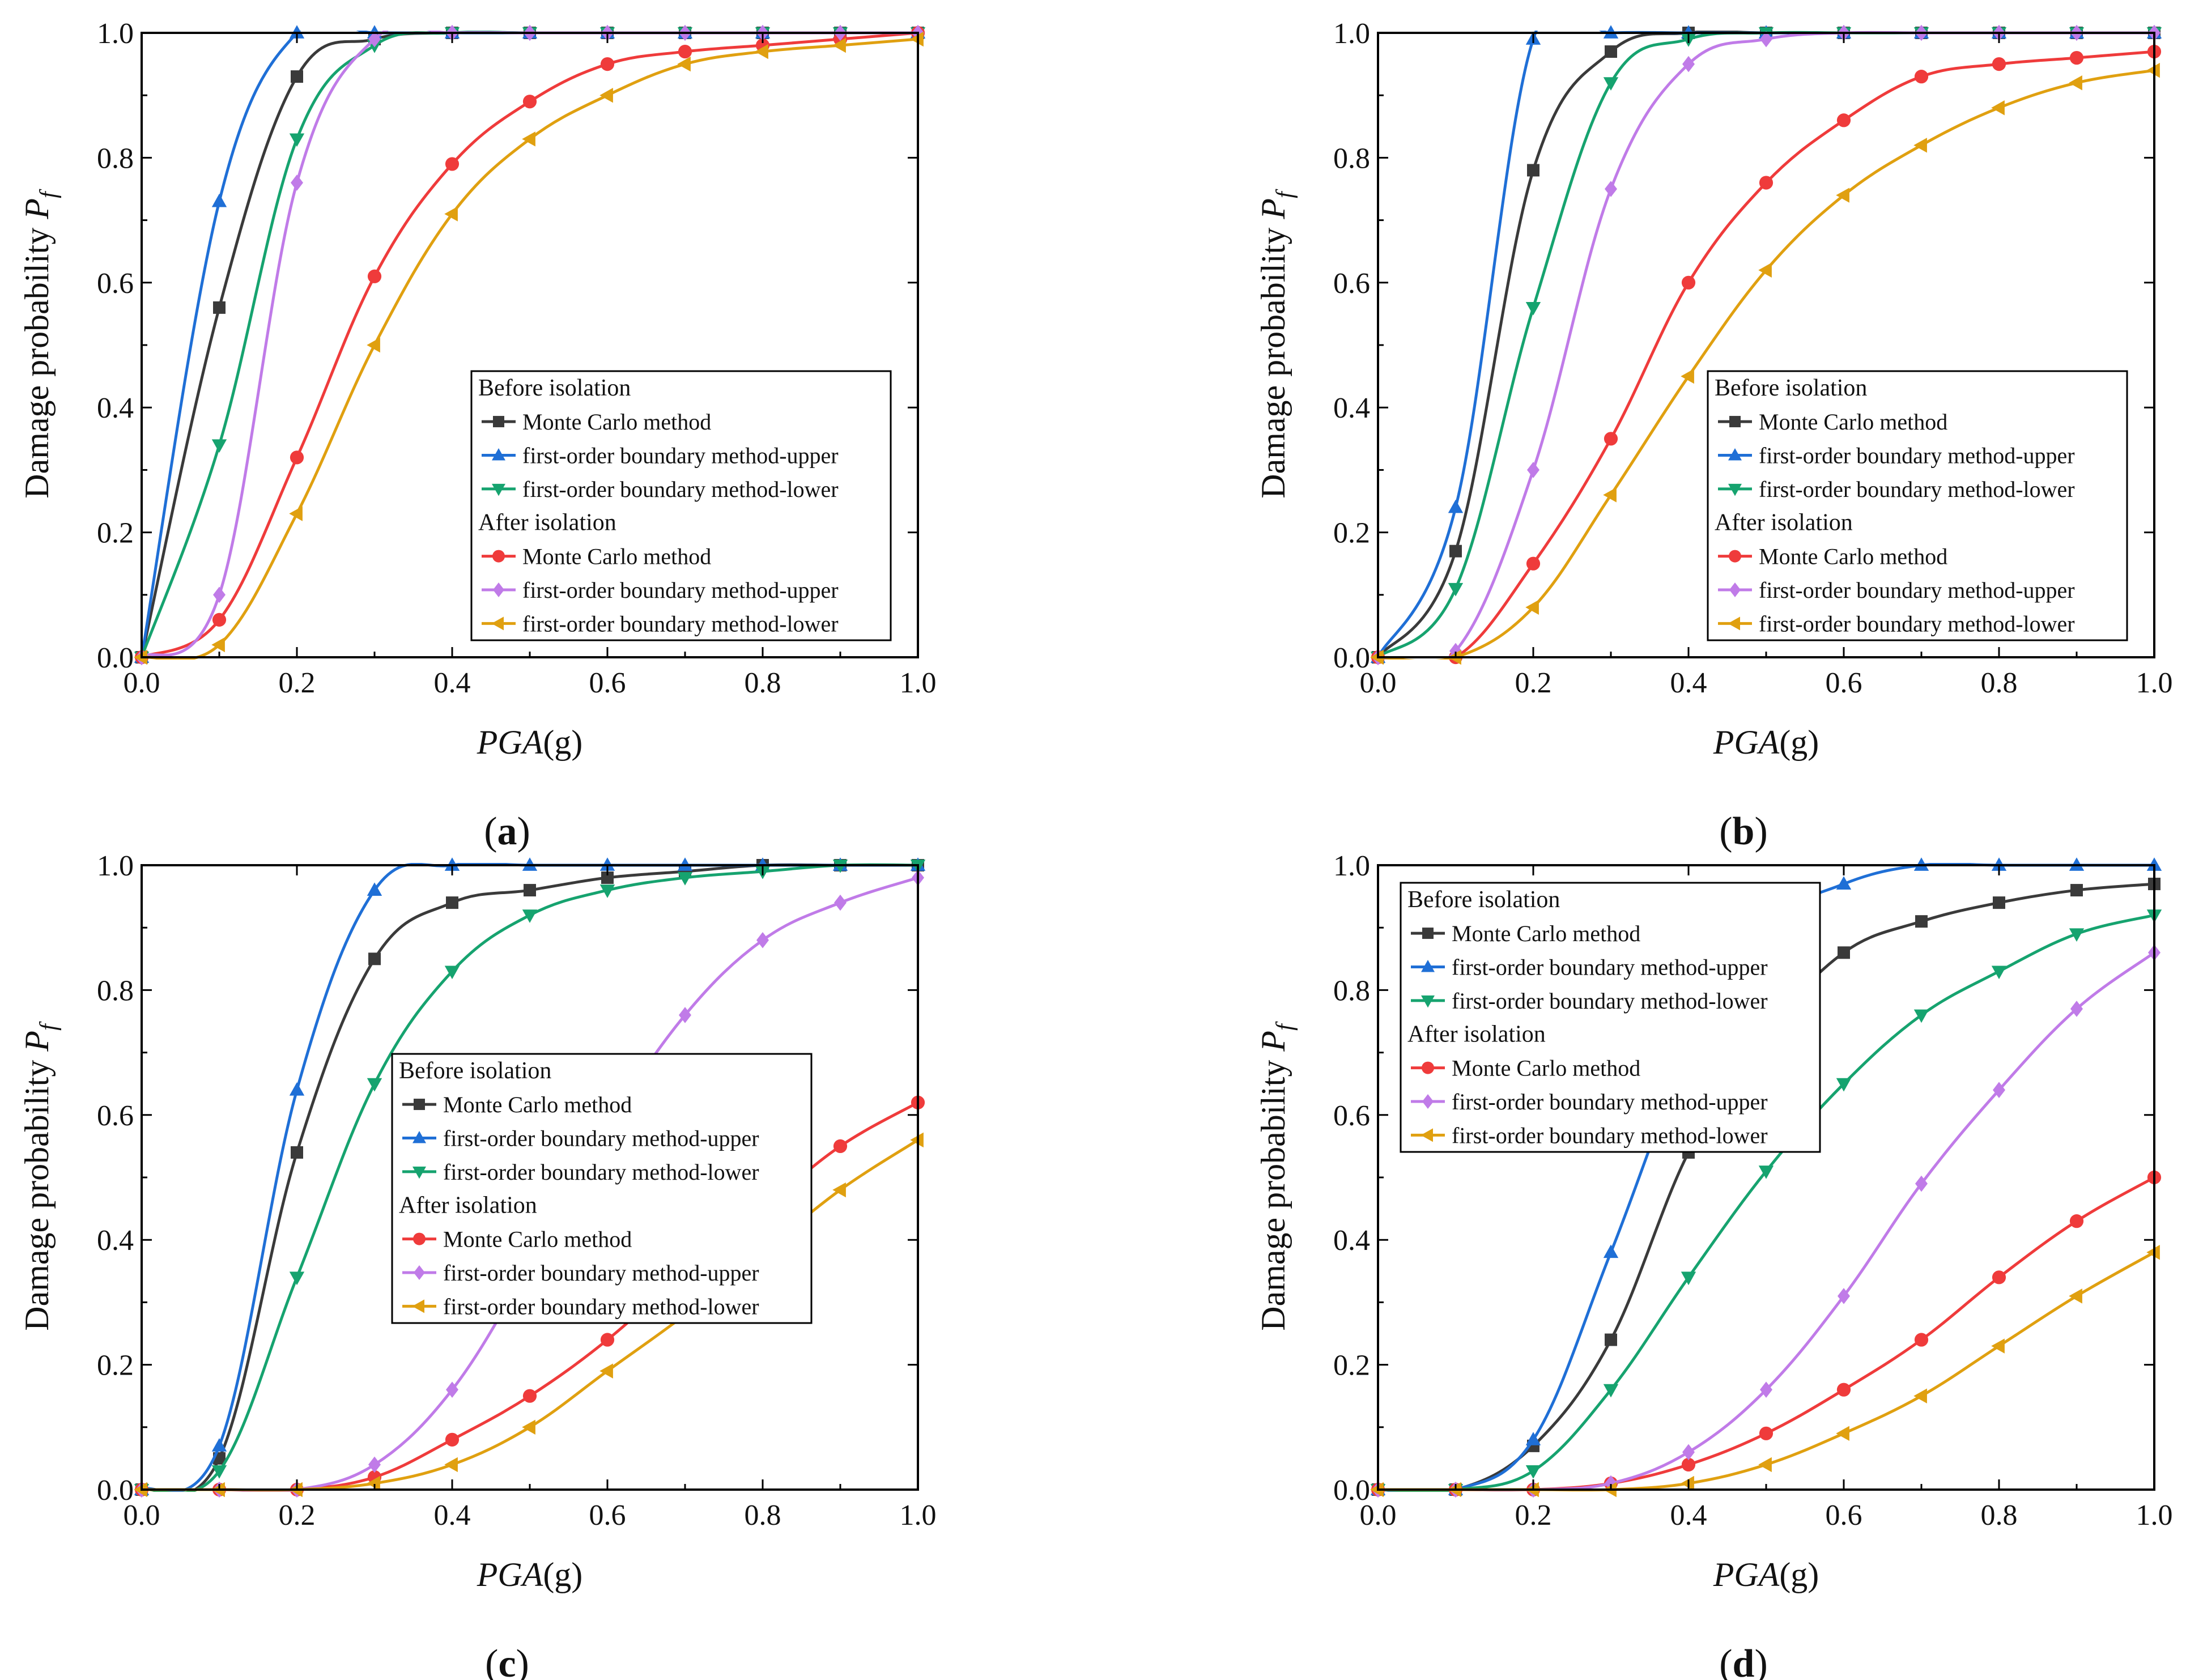 The image size is (2186, 1680). What do you see at coordinates (1352, 658) in the screenshot?
I see `y-tick-label: 0.0` at bounding box center [1352, 658].